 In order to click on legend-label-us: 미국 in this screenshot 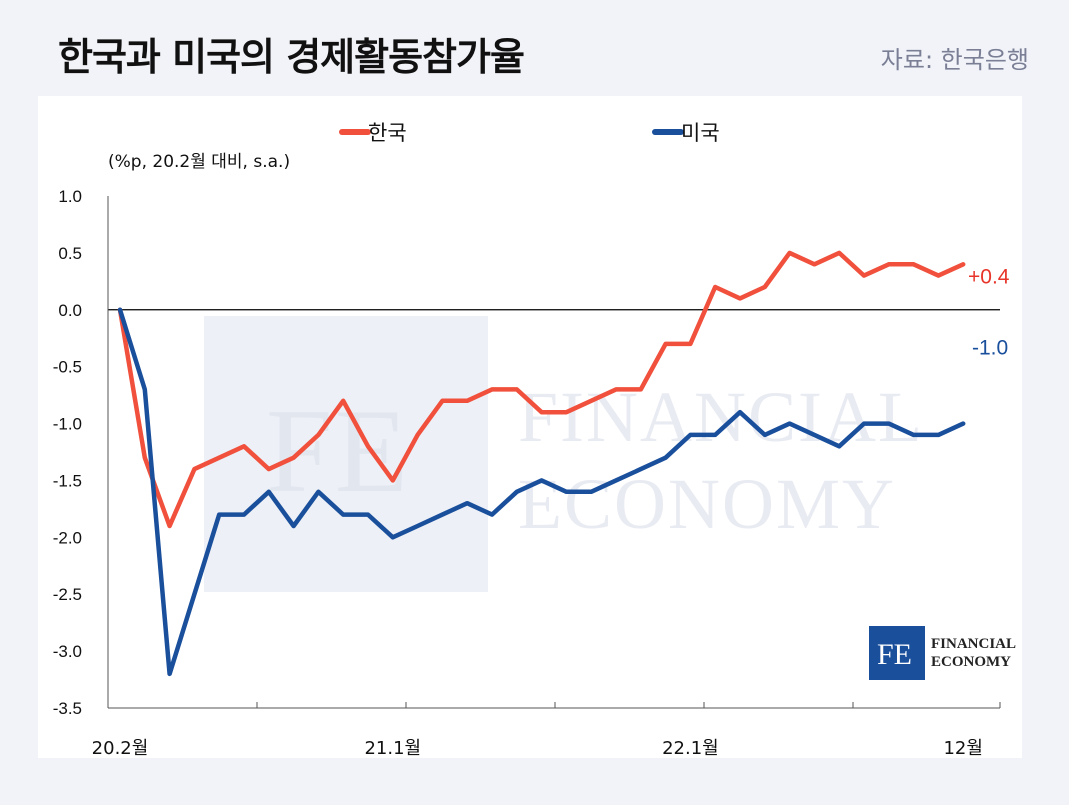, I will do `click(700, 133)`.